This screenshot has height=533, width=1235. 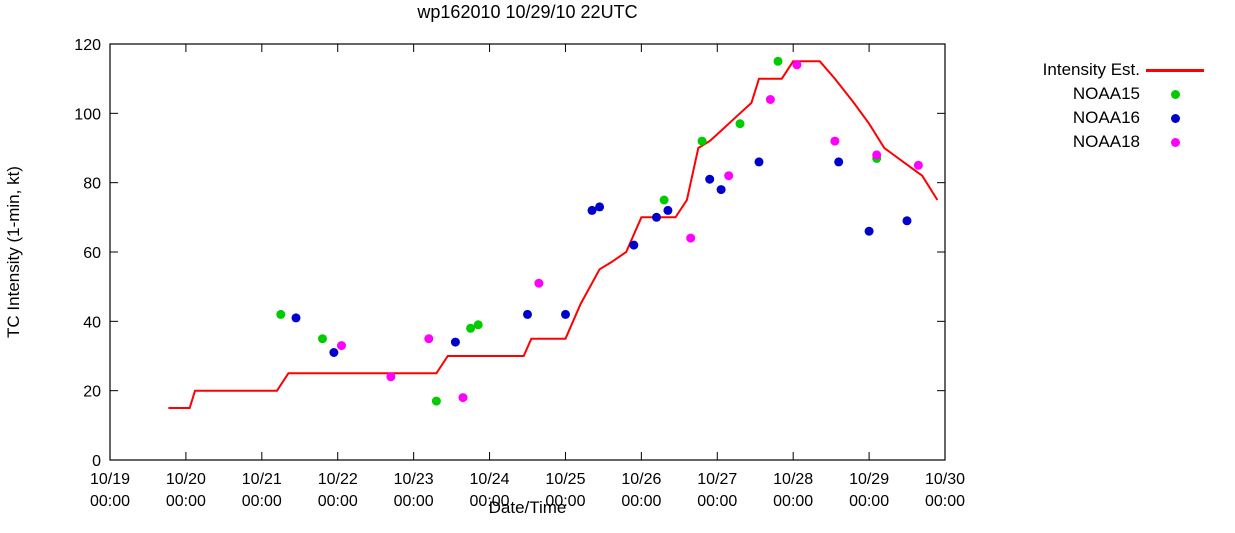 What do you see at coordinates (92, 392) in the screenshot?
I see `y-tick-label: 20` at bounding box center [92, 392].